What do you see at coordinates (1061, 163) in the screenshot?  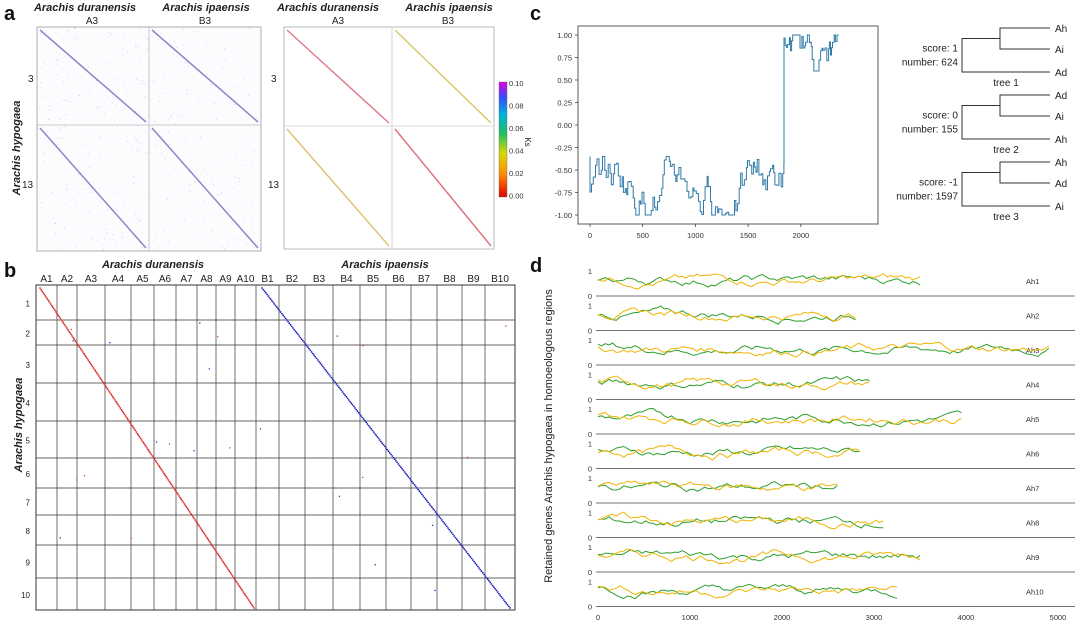 I see `c-tree-leaf: Ah` at bounding box center [1061, 163].